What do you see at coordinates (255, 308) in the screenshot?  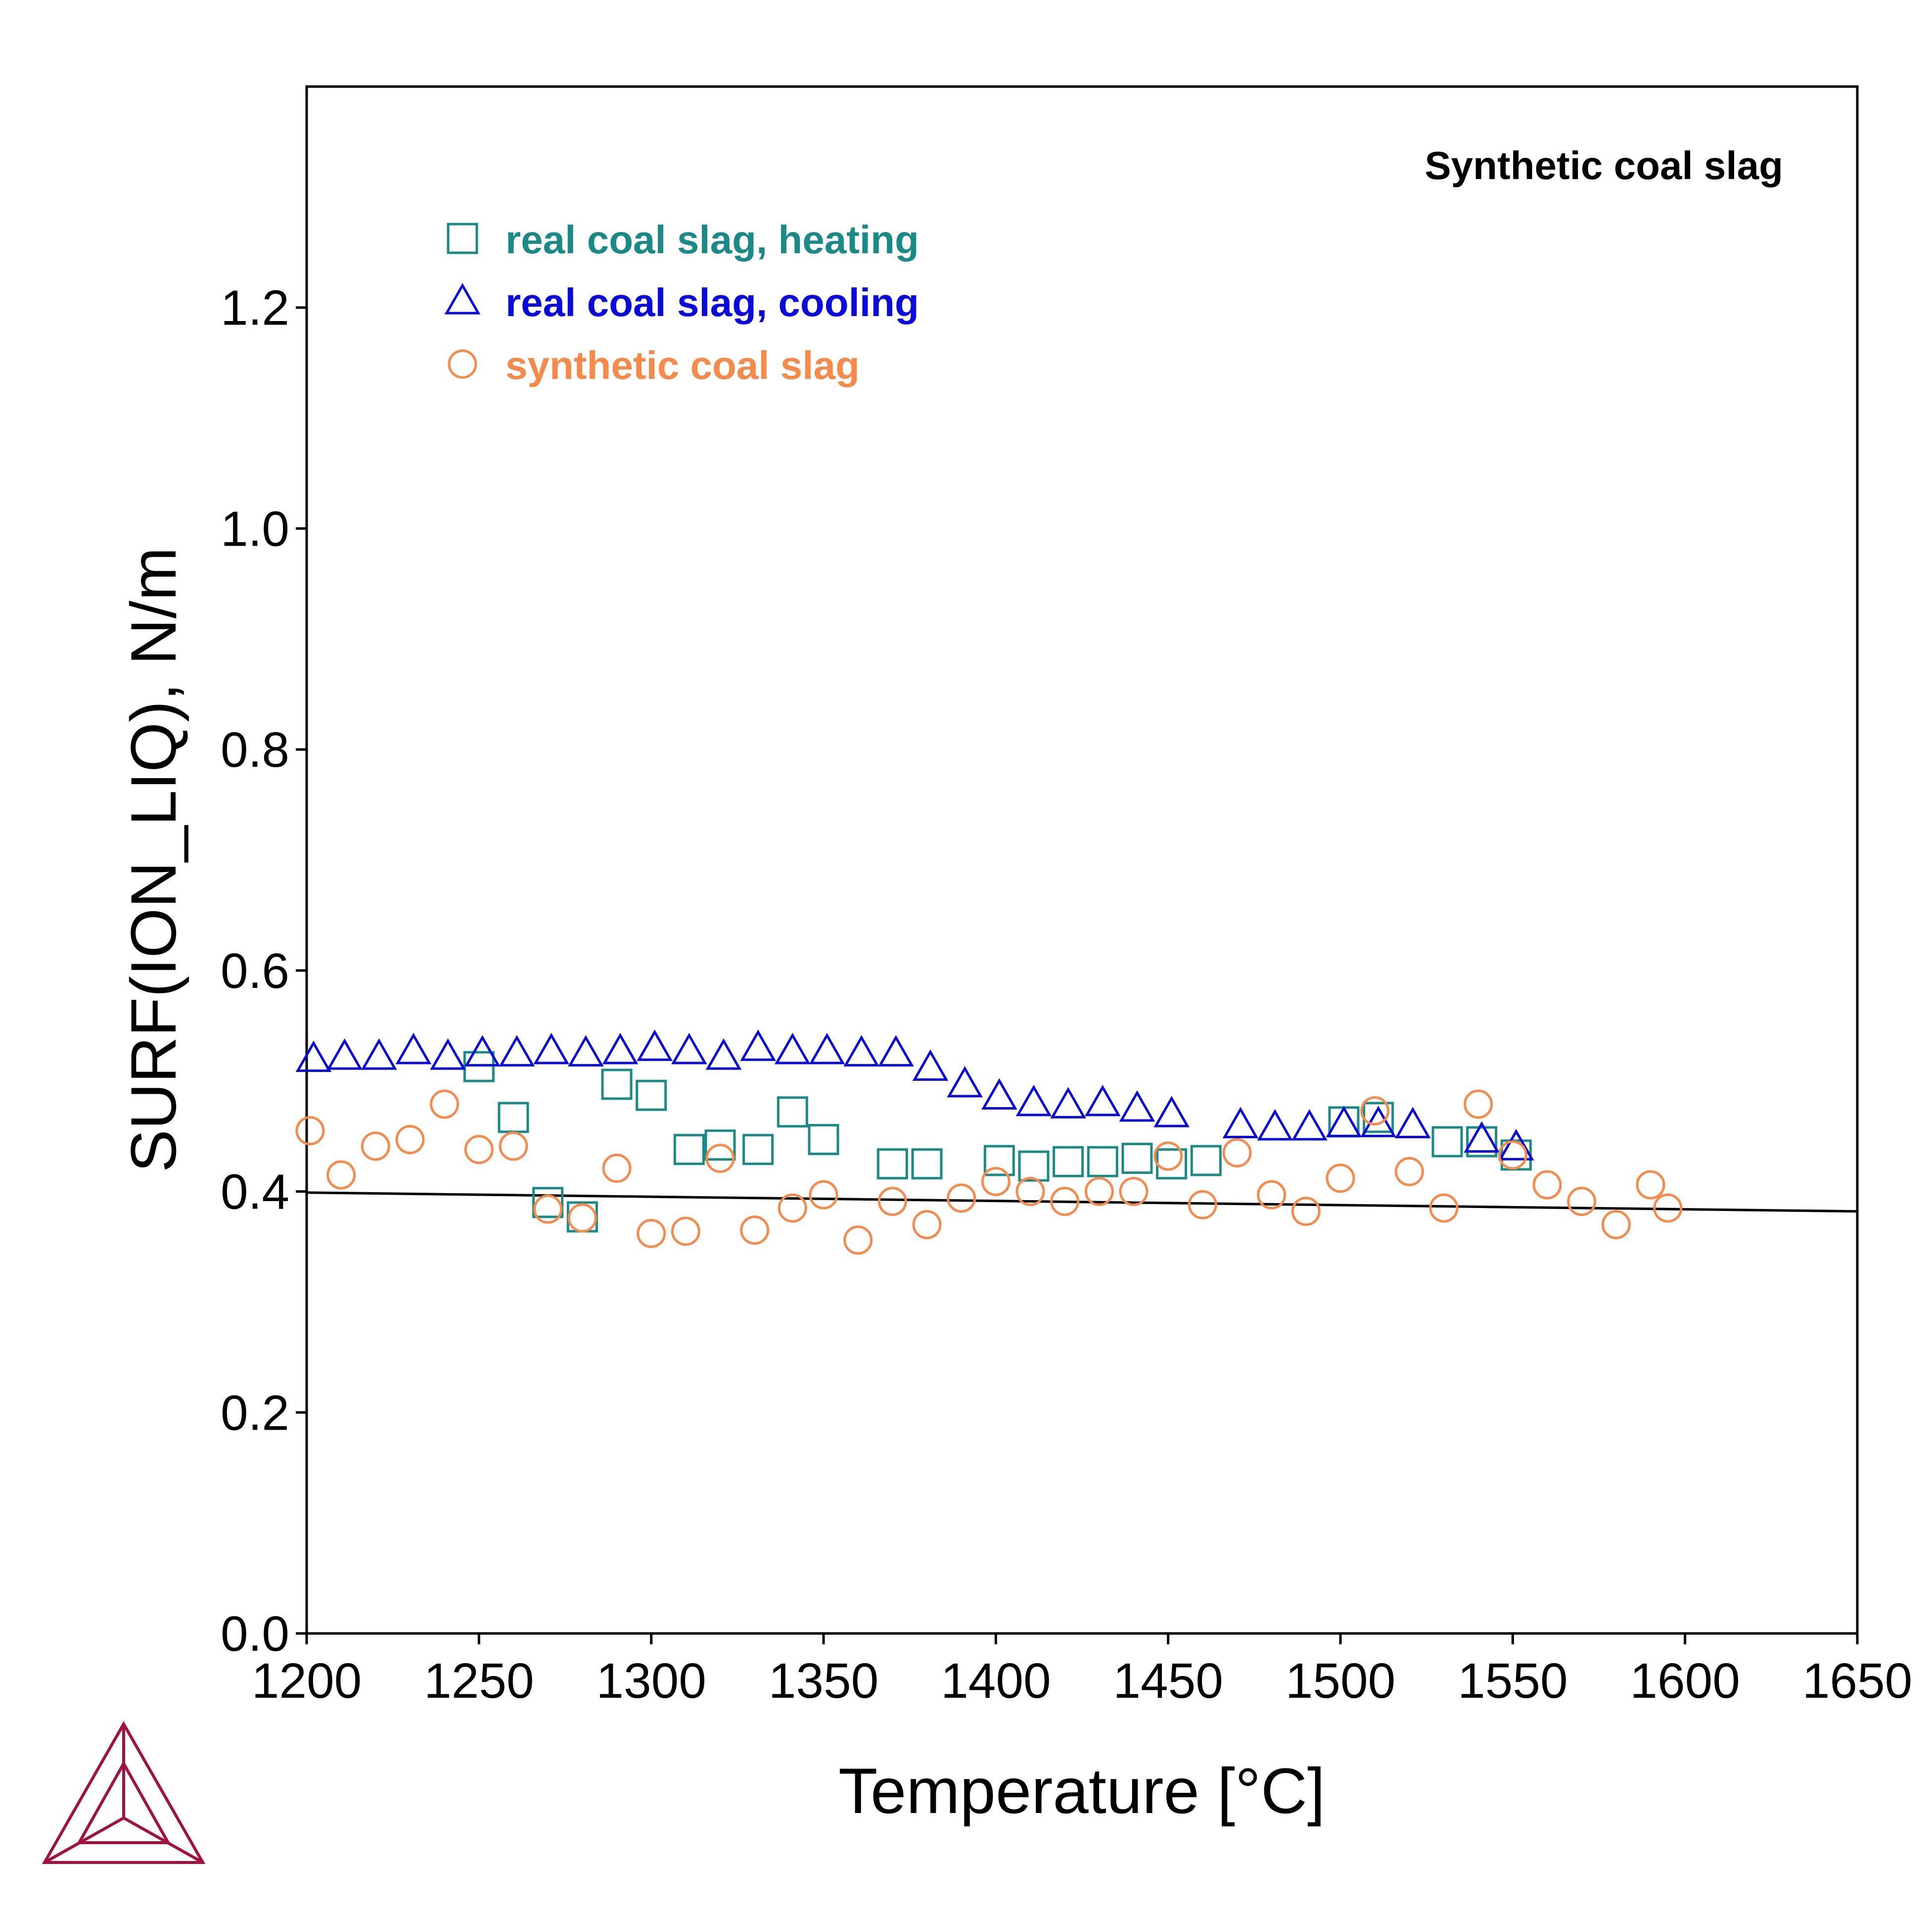 I see `y-tick-label: 1.2` at bounding box center [255, 308].